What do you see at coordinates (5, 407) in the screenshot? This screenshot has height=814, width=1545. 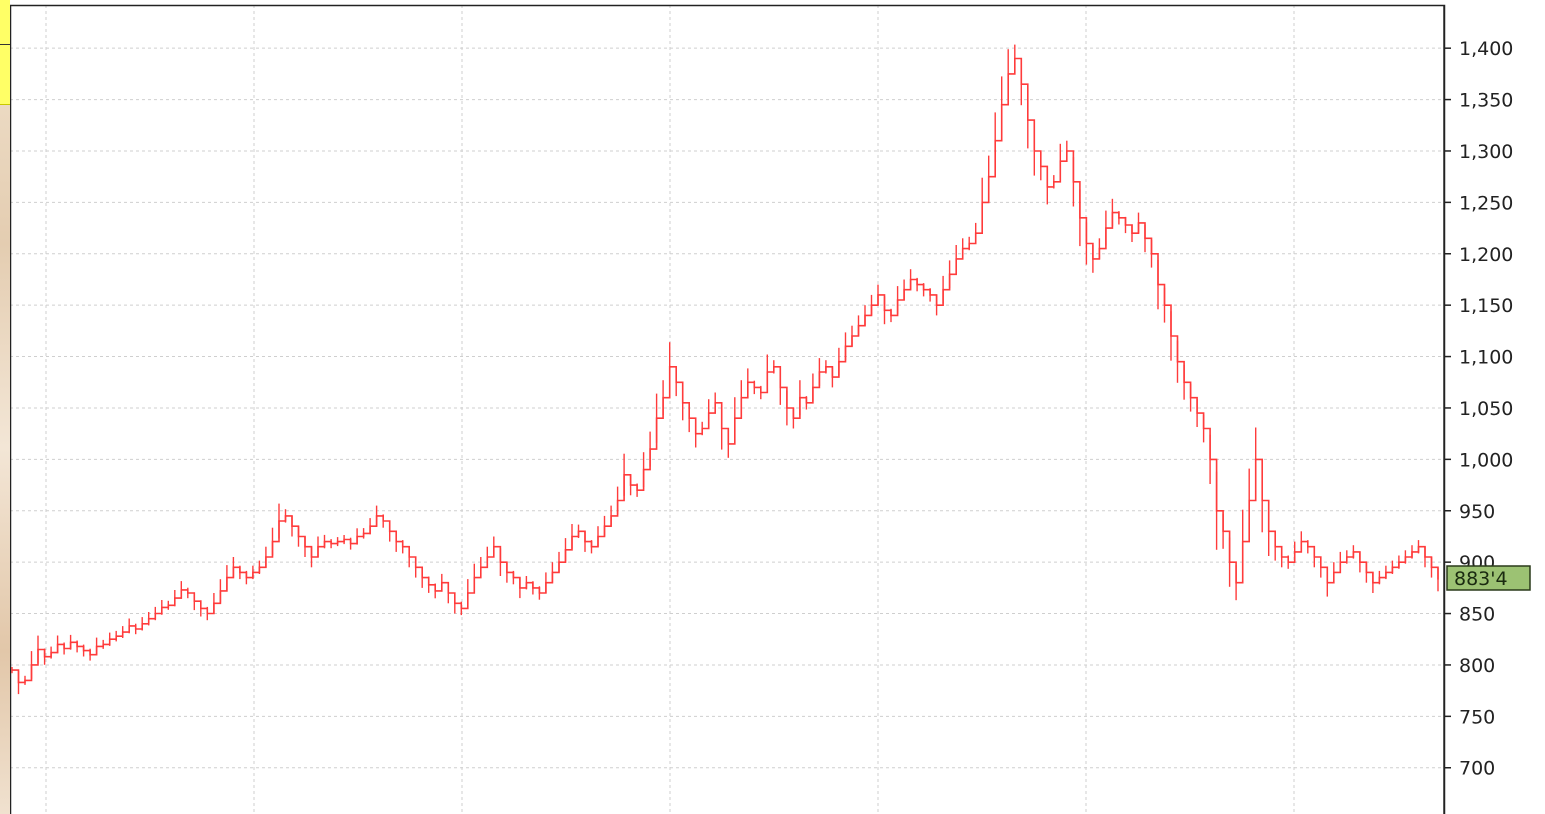 I see `left-edge-background` at bounding box center [5, 407].